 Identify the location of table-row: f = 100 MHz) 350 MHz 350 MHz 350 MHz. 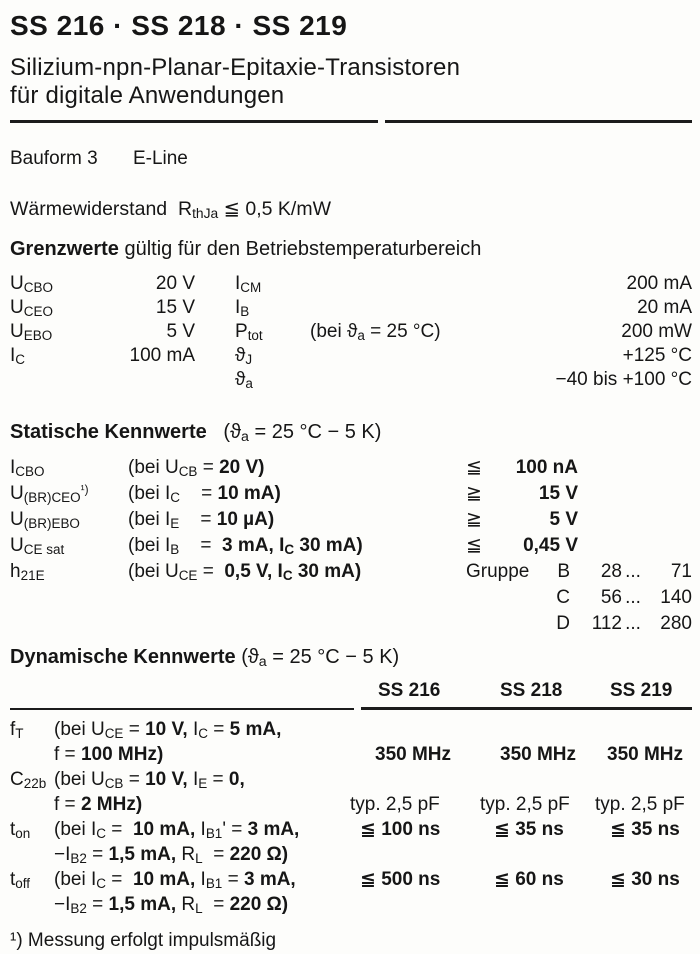
(351, 754).